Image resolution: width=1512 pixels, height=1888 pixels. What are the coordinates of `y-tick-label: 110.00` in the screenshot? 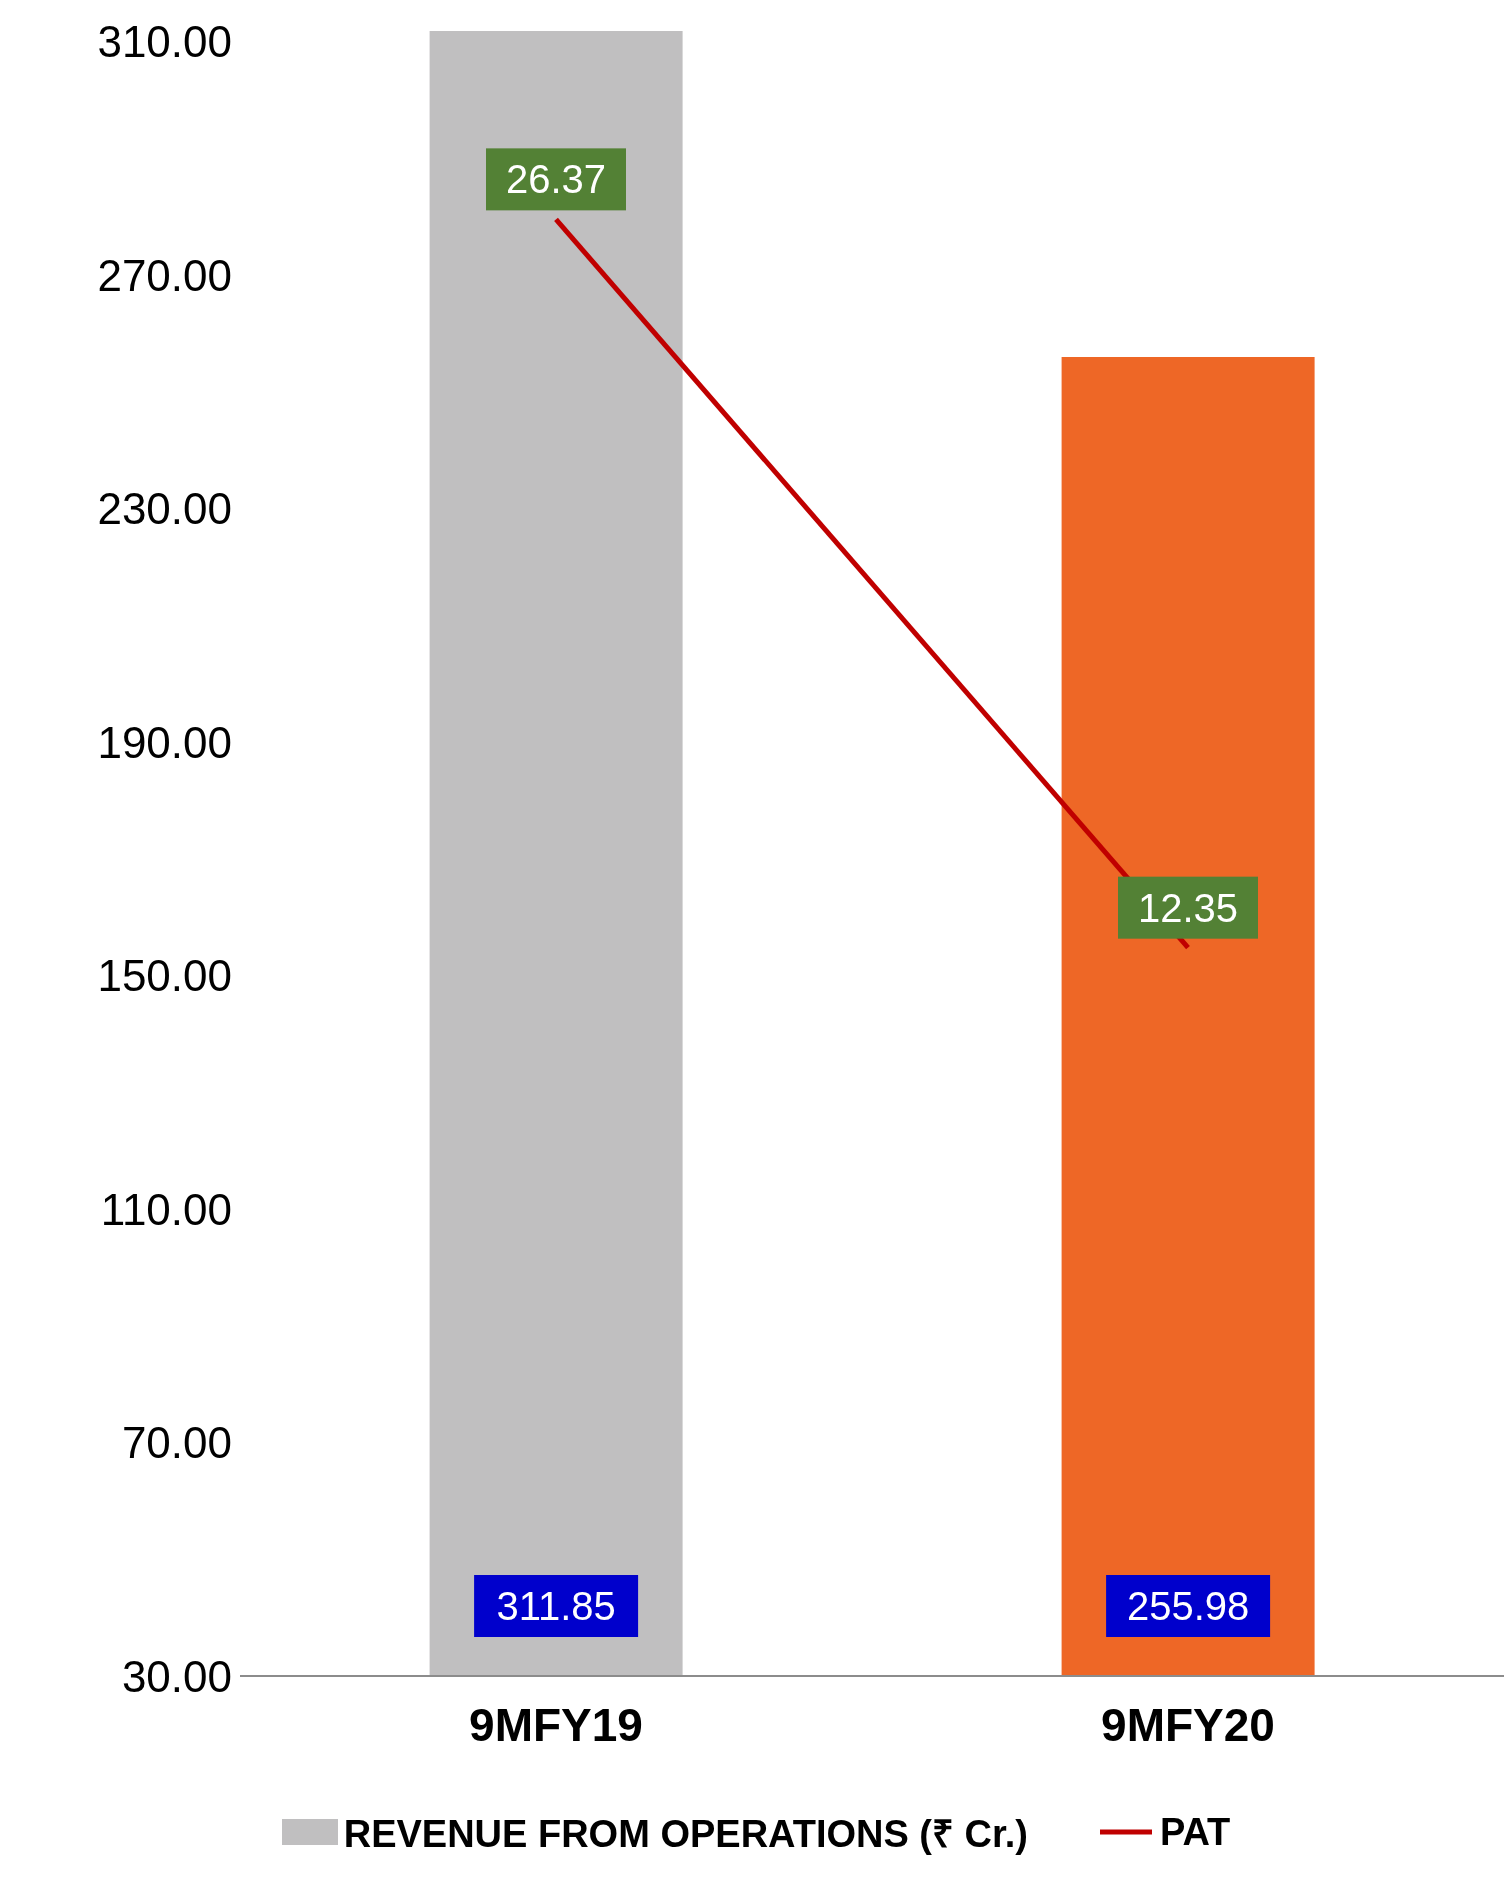 It's located at (166, 1209).